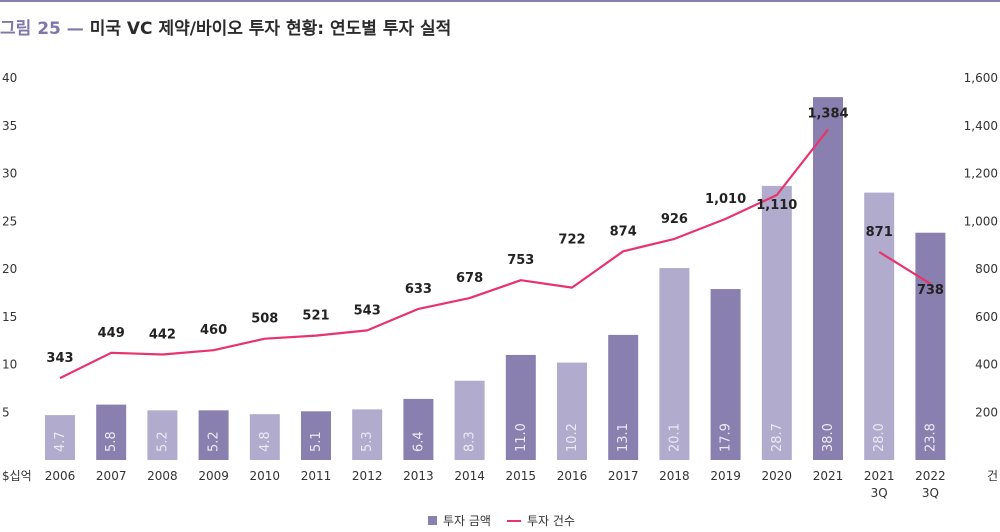 Image resolution: width=1000 pixels, height=532 pixels. What do you see at coordinates (930, 437) in the screenshot?
I see `bar-value-label: 23.8` at bounding box center [930, 437].